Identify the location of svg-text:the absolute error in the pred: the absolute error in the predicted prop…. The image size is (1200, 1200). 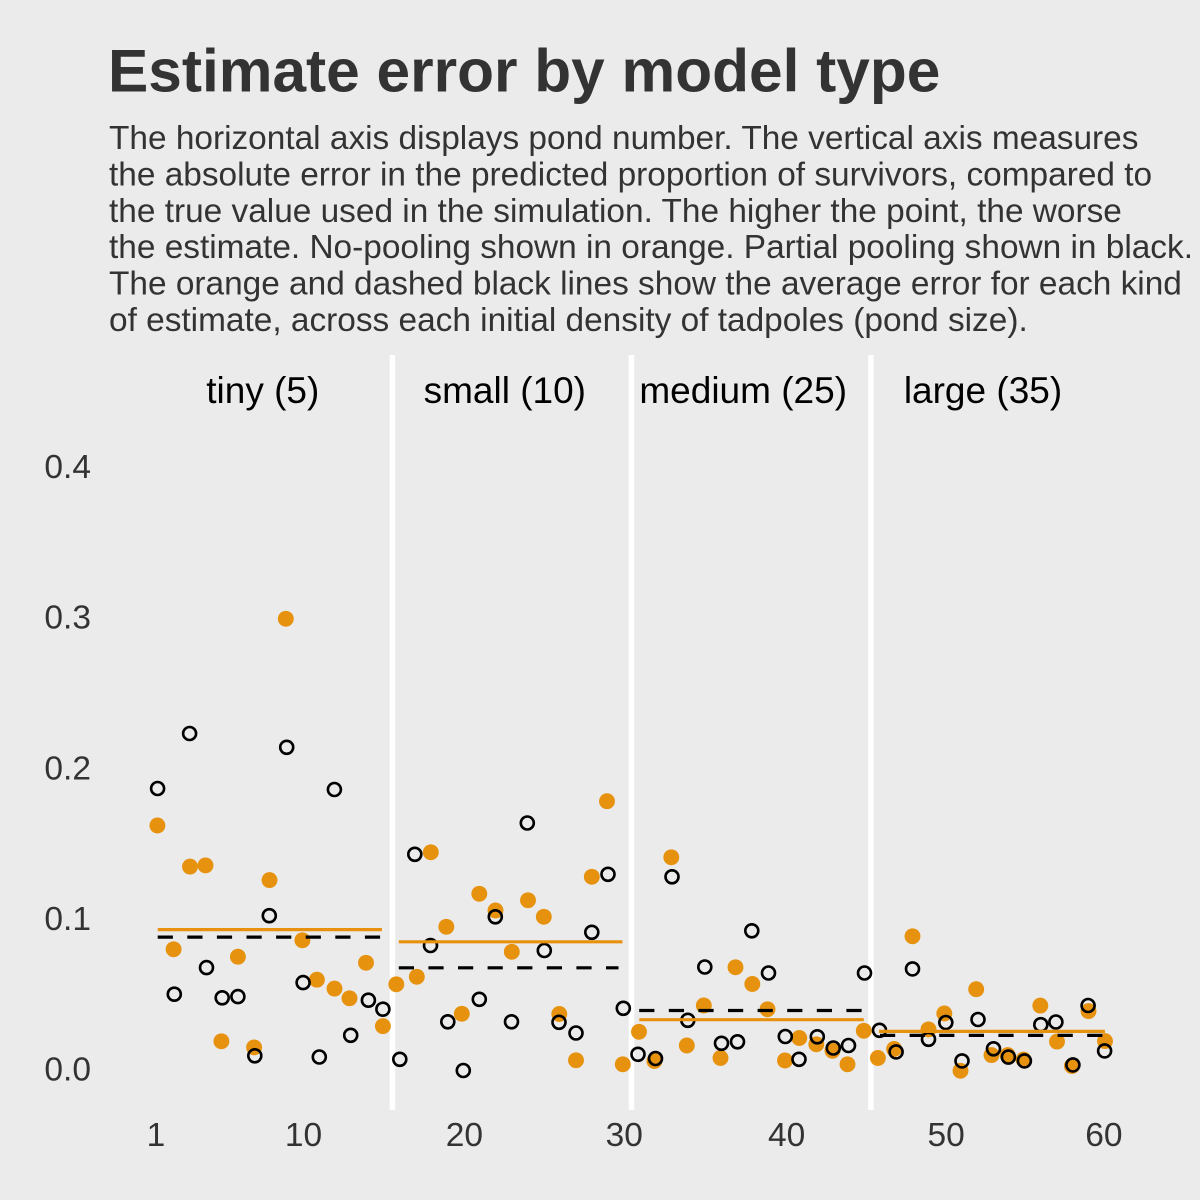
(630, 174).